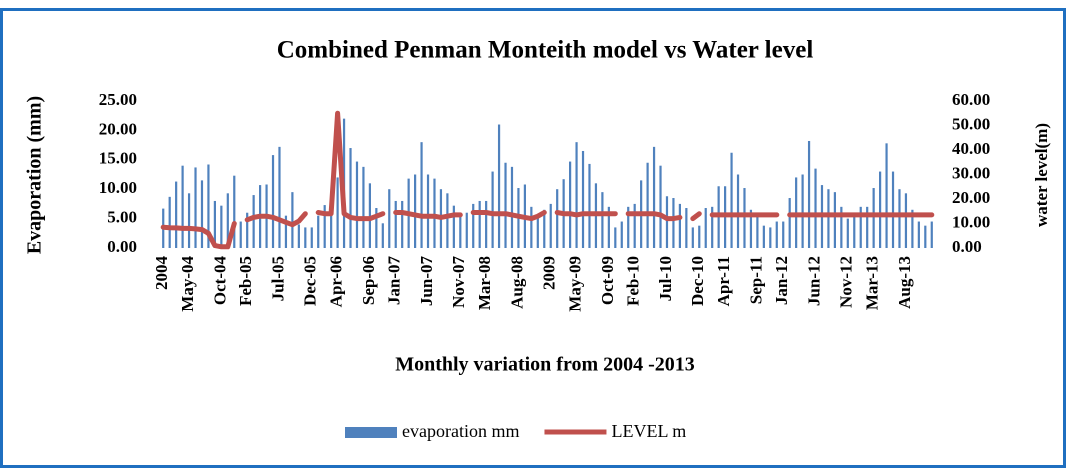  What do you see at coordinates (219, 281) in the screenshot?
I see `x-tick-label: Oct-04` at bounding box center [219, 281].